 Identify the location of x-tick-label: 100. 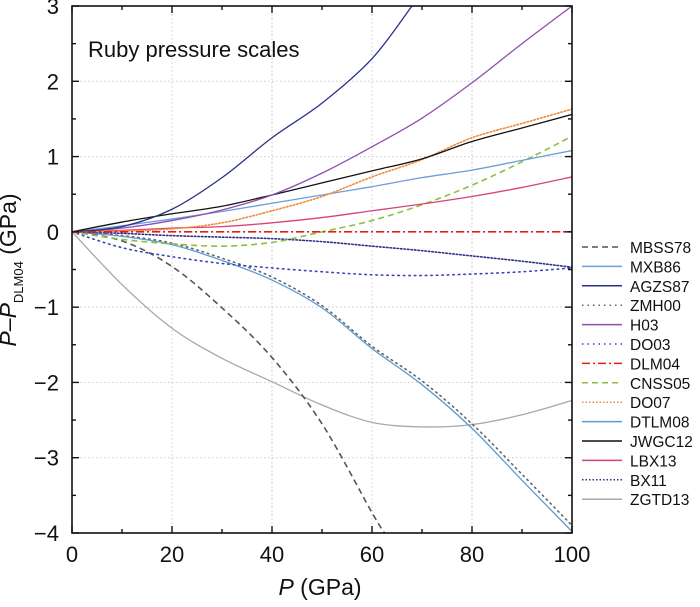
(572, 554).